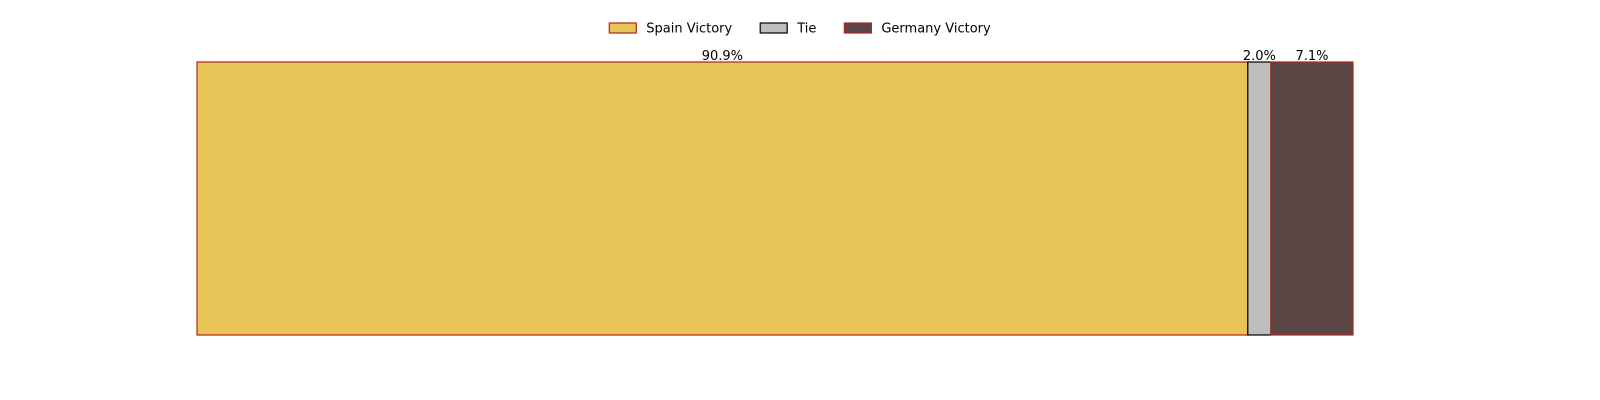 Image resolution: width=1600 pixels, height=400 pixels. I want to click on bar-segment-tie, so click(1259, 198).